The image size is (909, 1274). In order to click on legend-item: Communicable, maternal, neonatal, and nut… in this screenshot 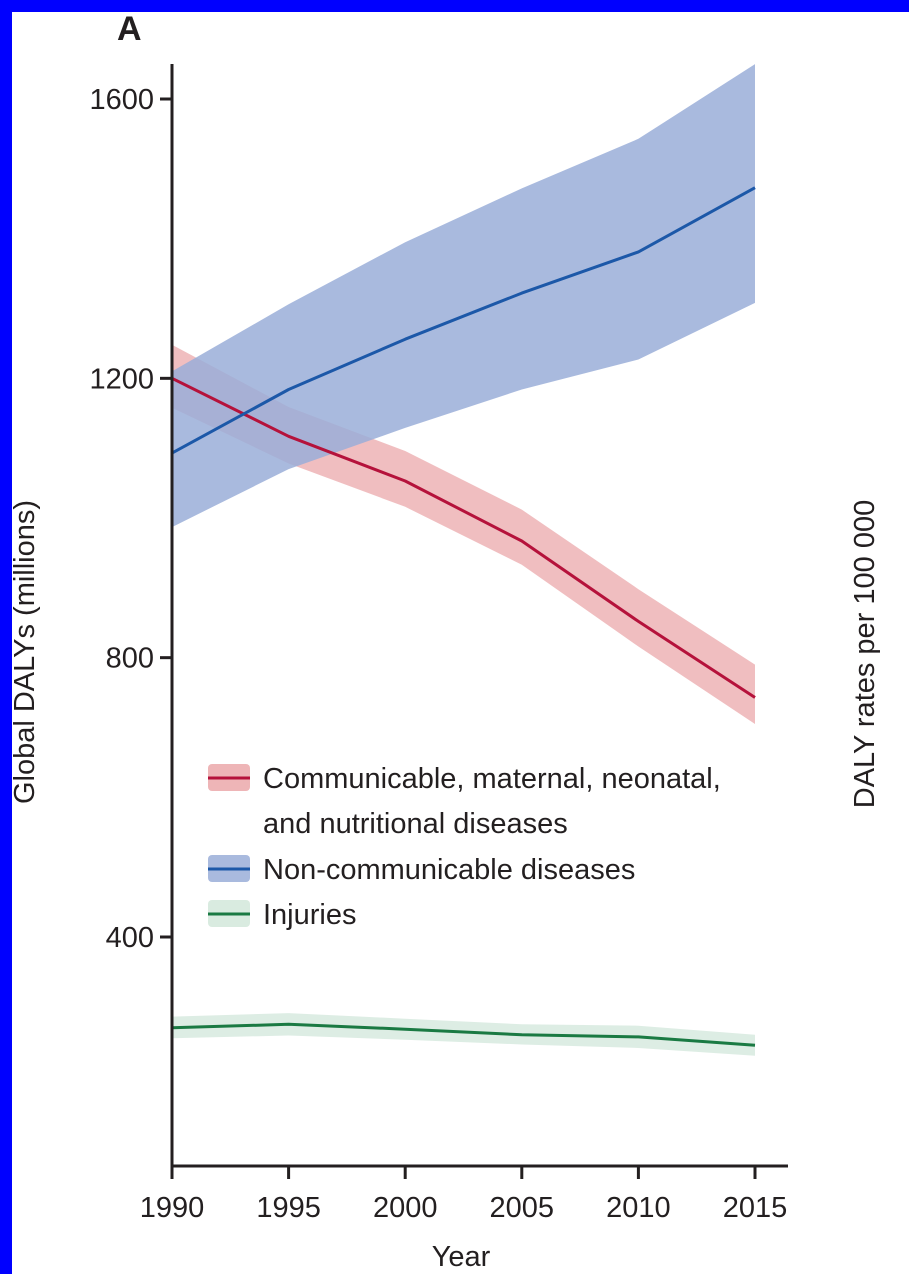, I will do `click(464, 801)`.